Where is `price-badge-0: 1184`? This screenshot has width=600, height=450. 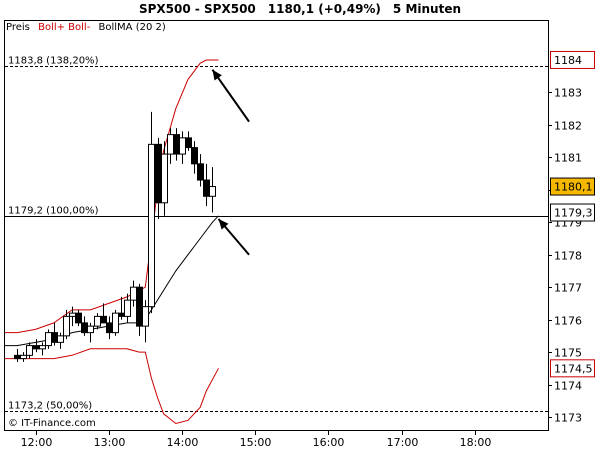
price-badge-0: 1184 is located at coordinates (572, 59).